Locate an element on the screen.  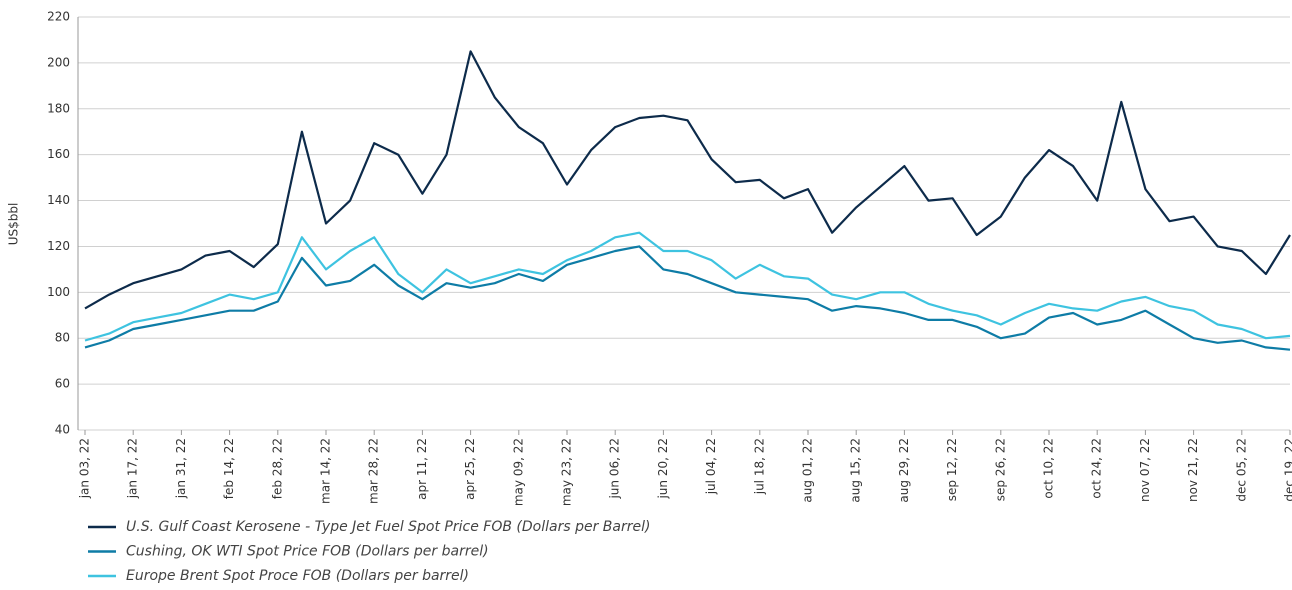
x-tick-label: jan 17, 22 is located at coordinates (133, 468).